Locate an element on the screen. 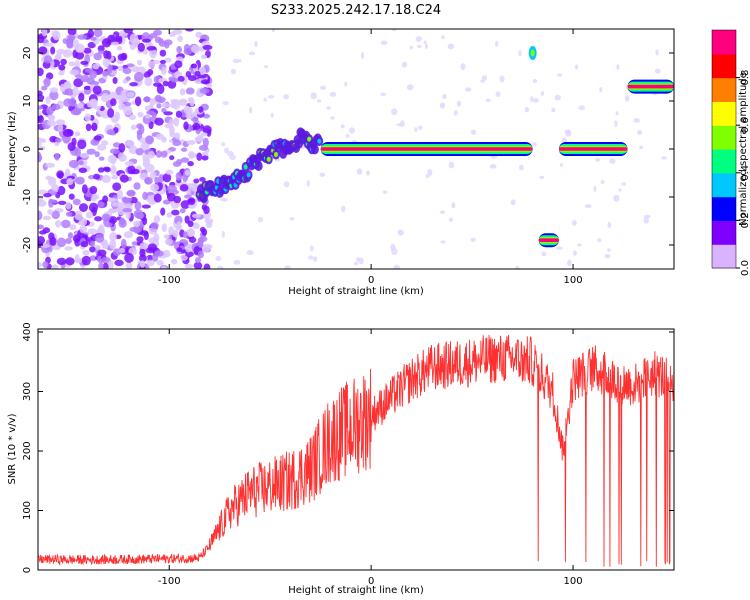 The height and width of the screenshot is (600, 750). heatmap-ytick-label: -10 is located at coordinates (27, 197).